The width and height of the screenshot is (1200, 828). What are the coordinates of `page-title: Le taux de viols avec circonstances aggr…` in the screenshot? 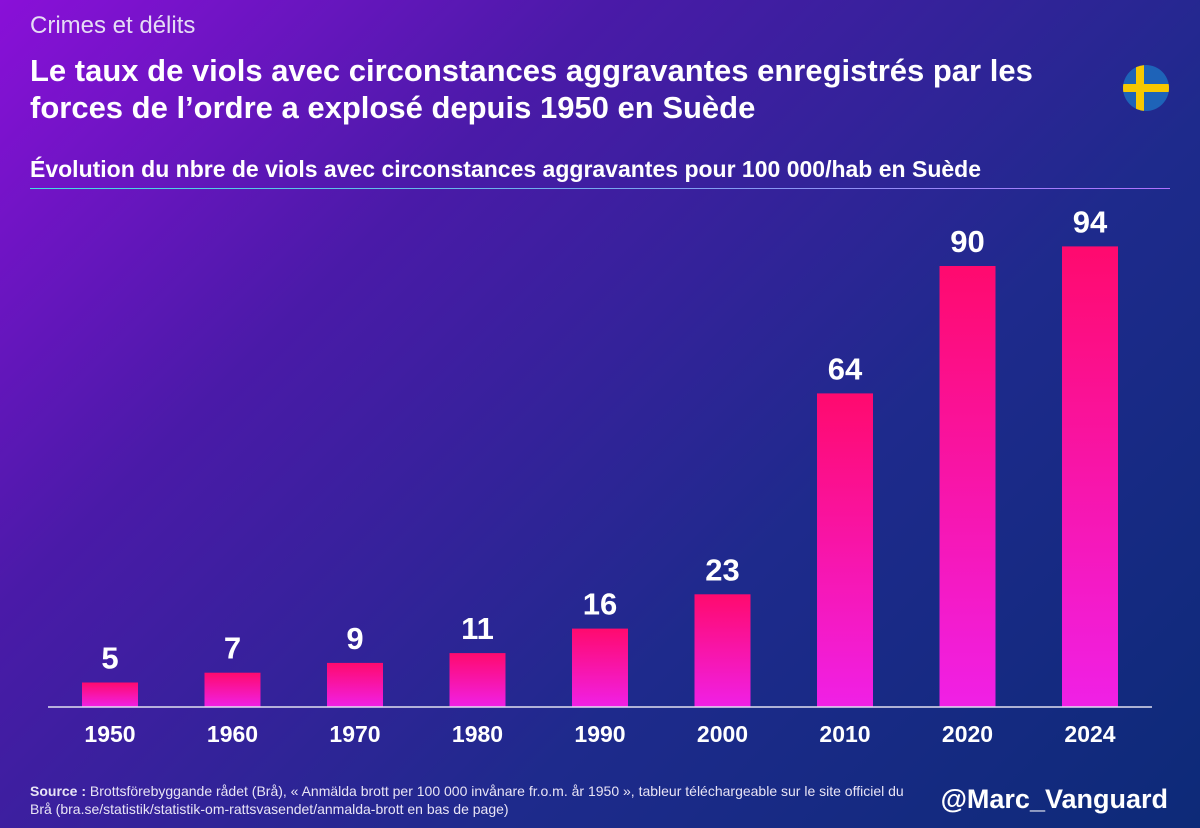 It's located at (531, 89).